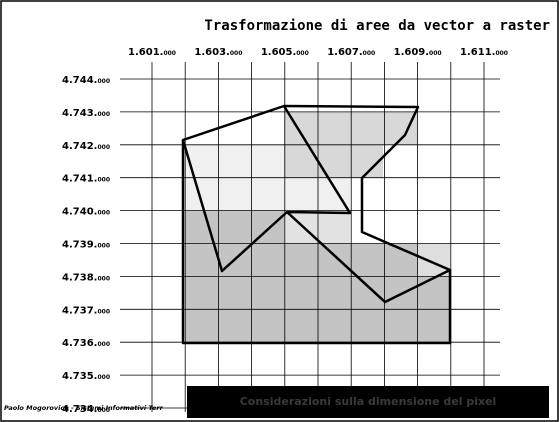  Describe the element at coordinates (79, 80) in the screenshot. I see `coord-main: 4.744.` at that location.